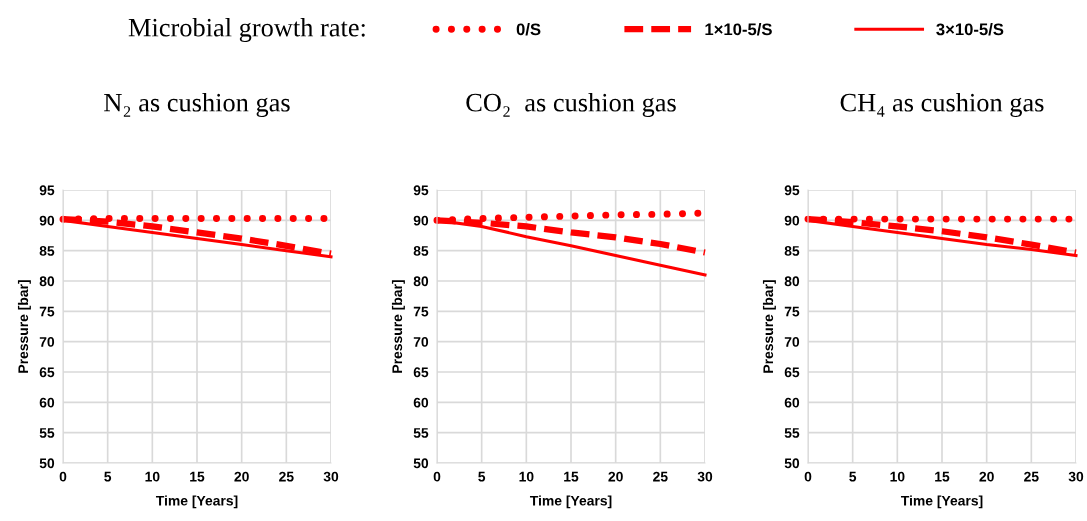  Describe the element at coordinates (738, 29) in the screenshot. I see `legend-label: 1×10-5/S` at that location.